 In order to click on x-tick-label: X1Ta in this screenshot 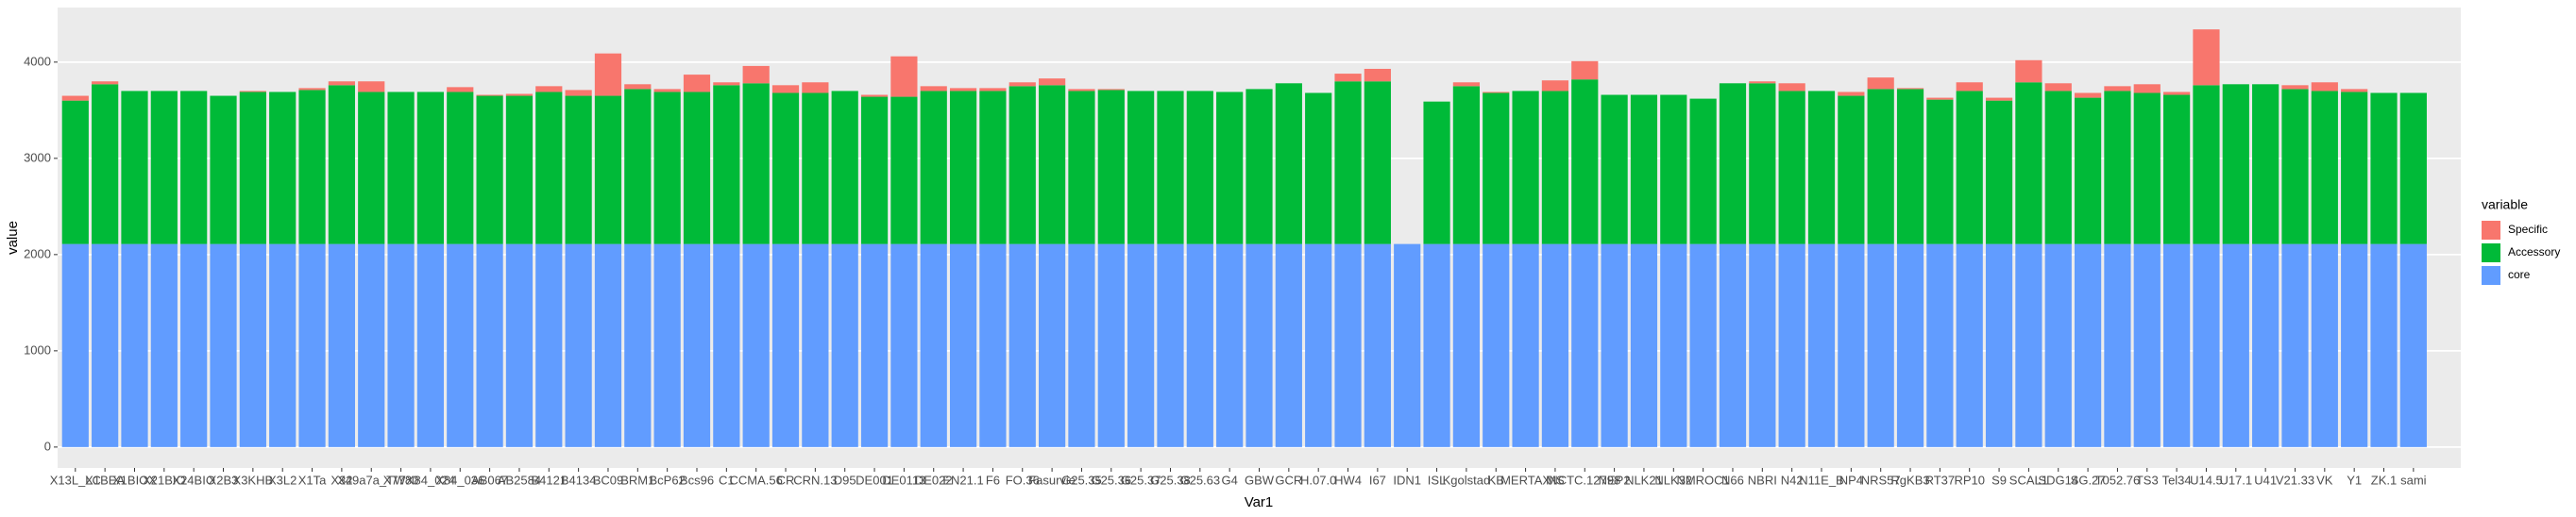, I will do `click(312, 480)`.